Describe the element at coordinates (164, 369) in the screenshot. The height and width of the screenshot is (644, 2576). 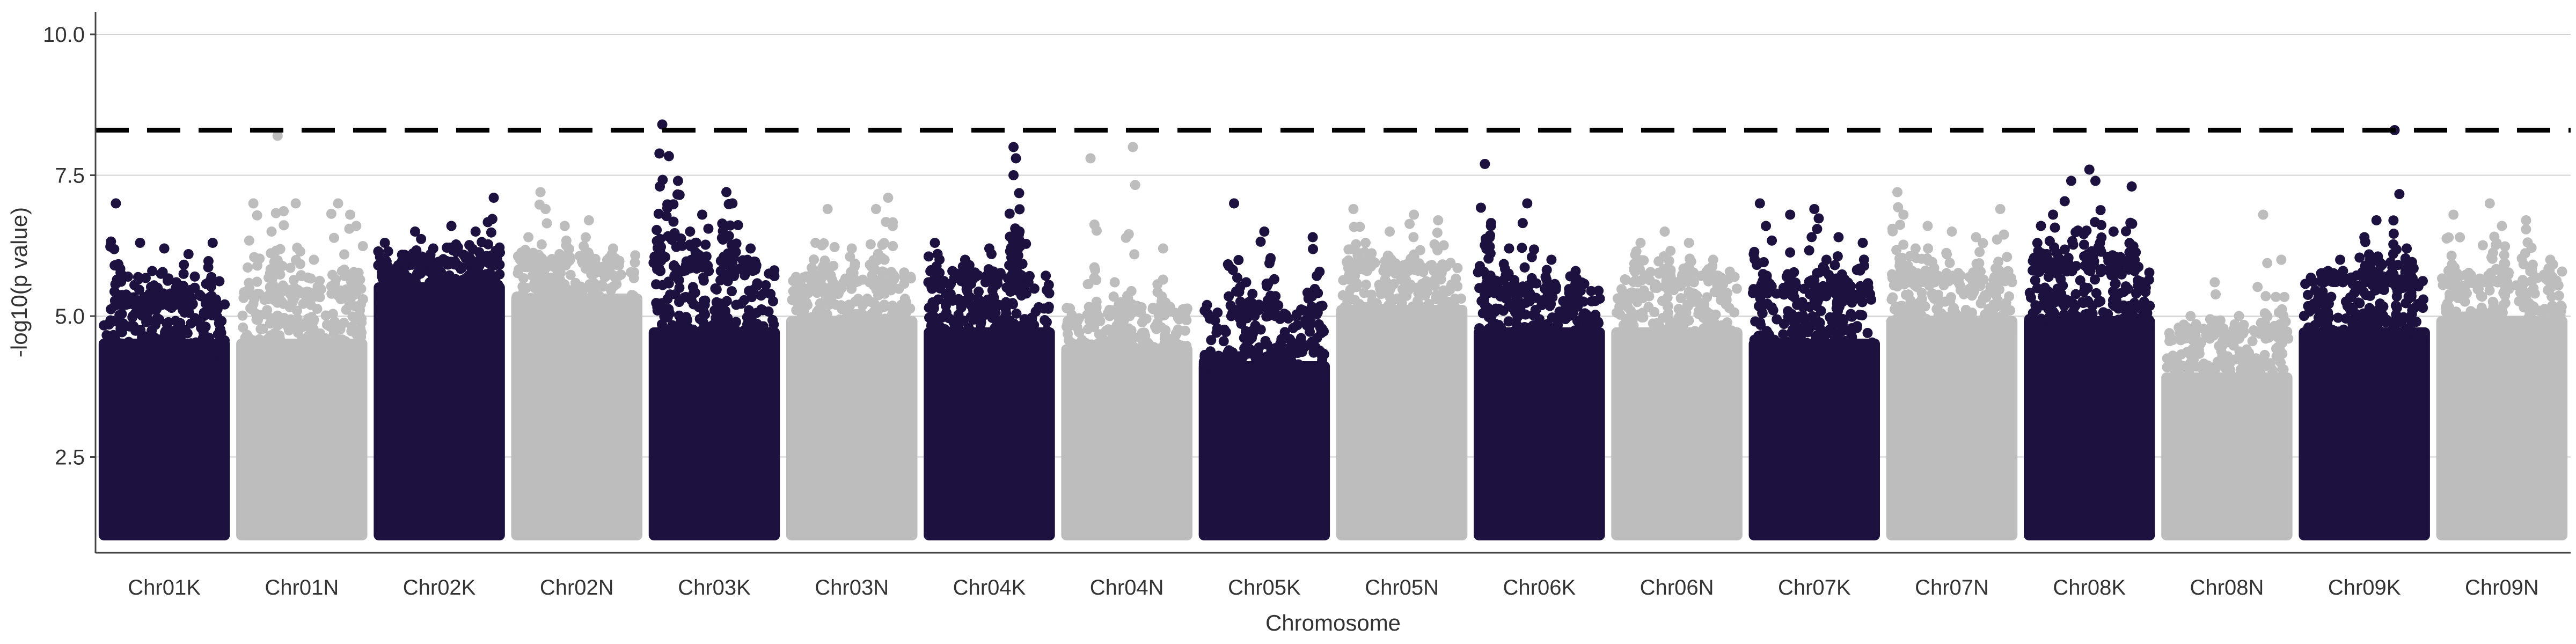
I see `chrom-group-Chr01K` at that location.